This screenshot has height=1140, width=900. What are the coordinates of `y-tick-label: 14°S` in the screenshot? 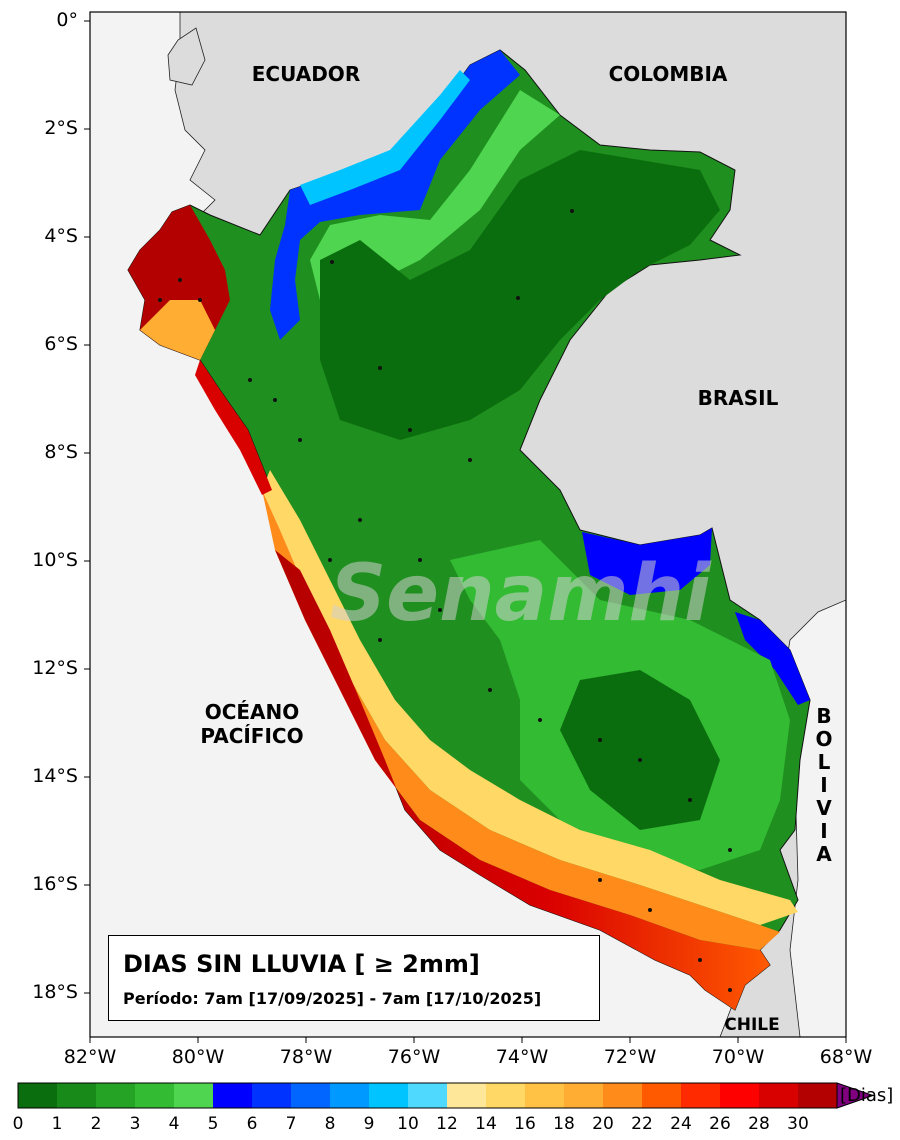 It's located at (55, 776).